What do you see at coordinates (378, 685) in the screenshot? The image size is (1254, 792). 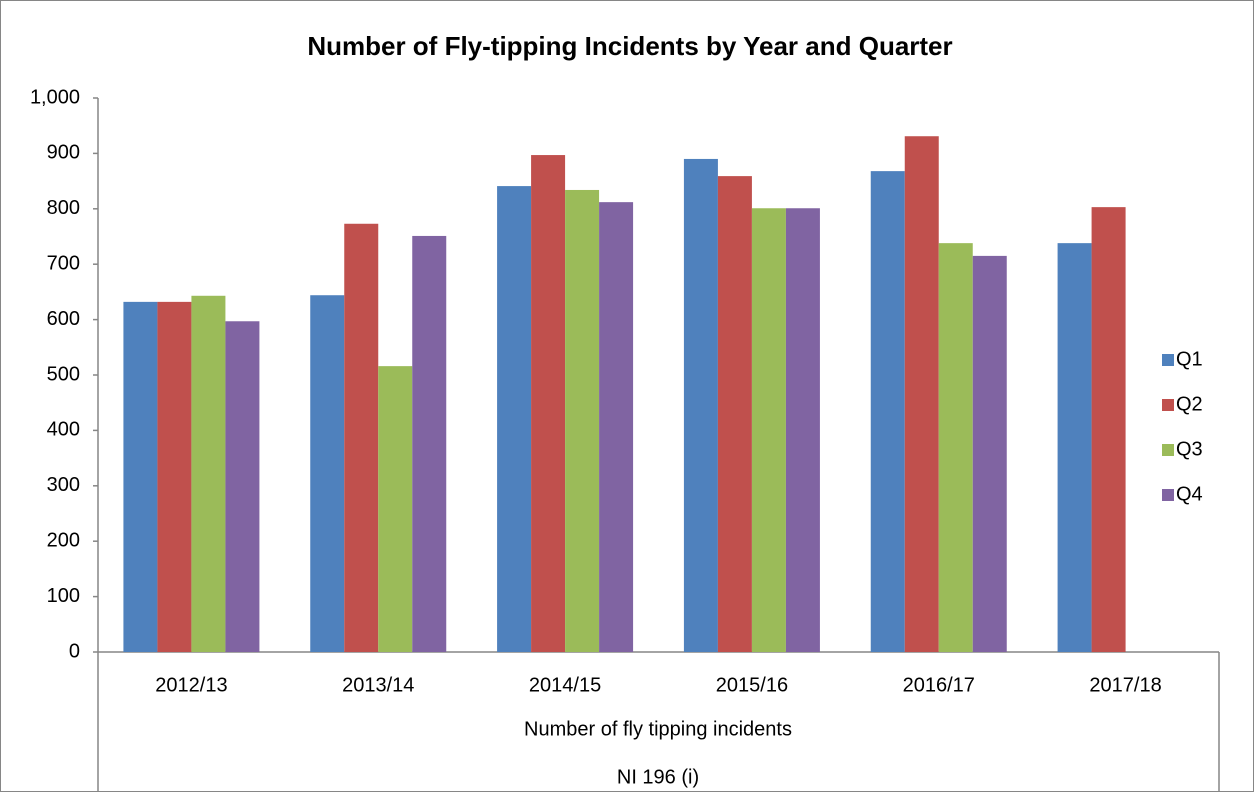 I see `x-tick-label: 2013/14` at bounding box center [378, 685].